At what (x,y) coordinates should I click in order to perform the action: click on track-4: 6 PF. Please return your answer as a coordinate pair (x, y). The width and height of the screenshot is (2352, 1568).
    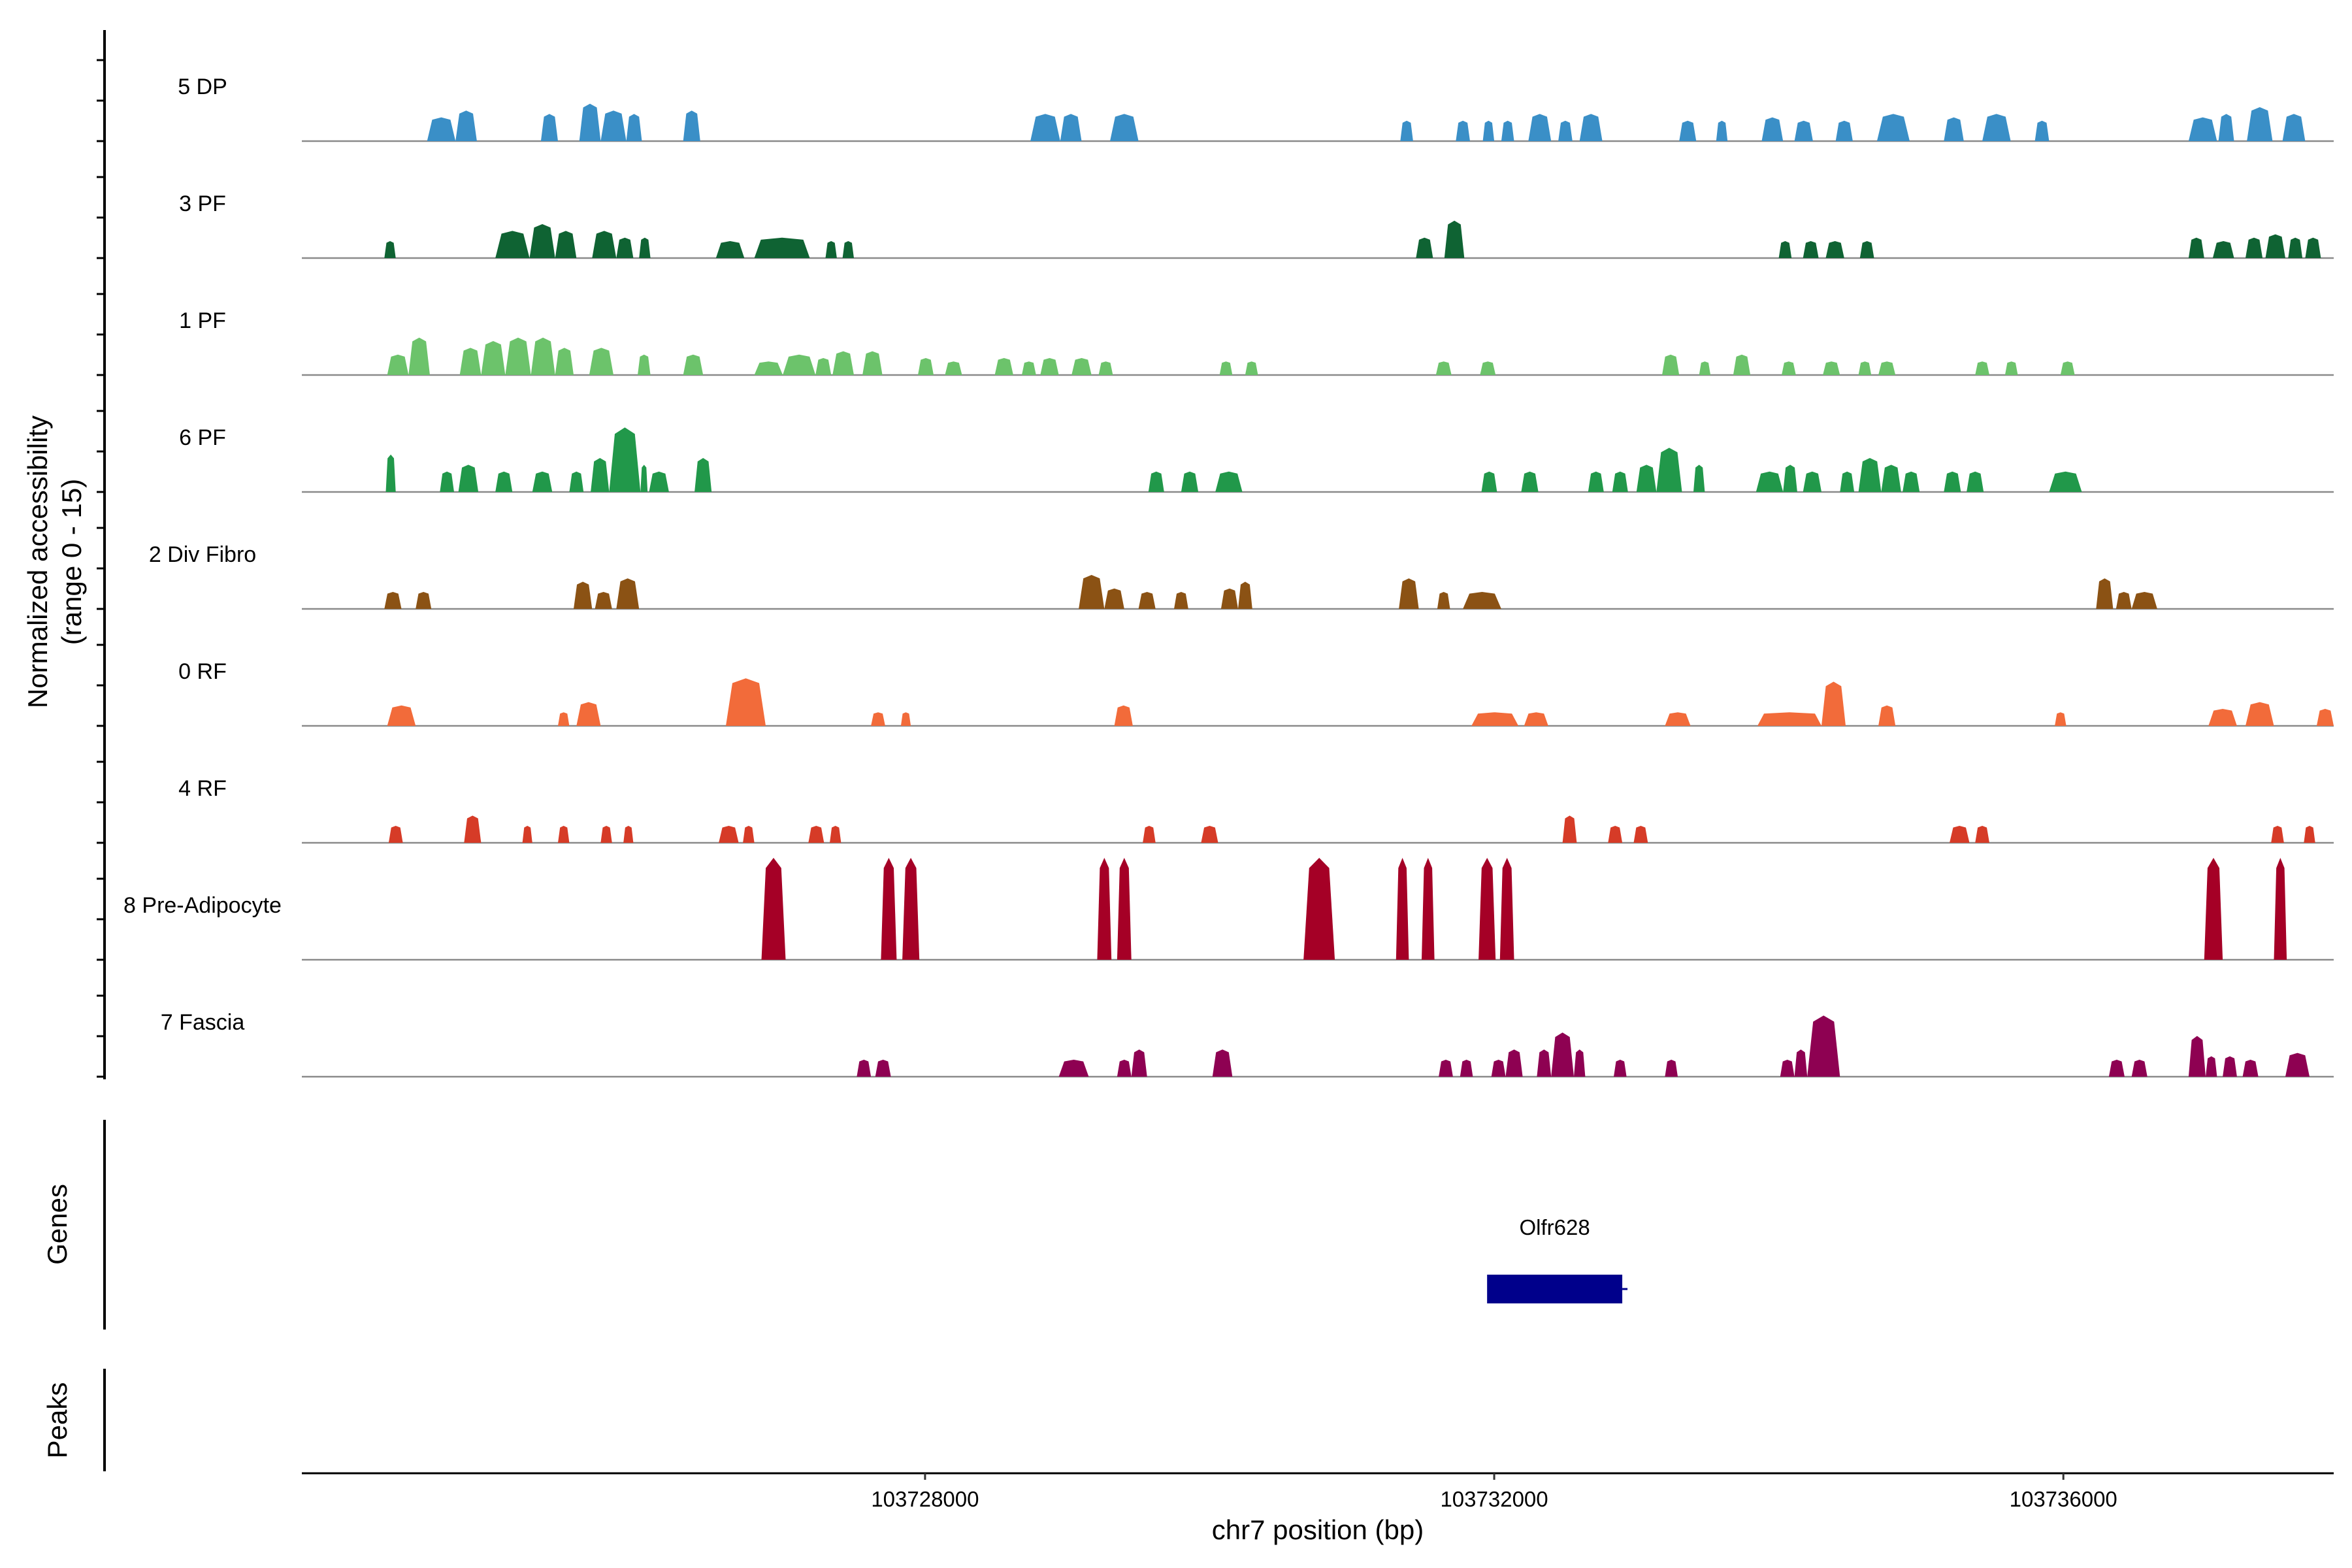
    Looking at the image, I should click on (1256, 459).